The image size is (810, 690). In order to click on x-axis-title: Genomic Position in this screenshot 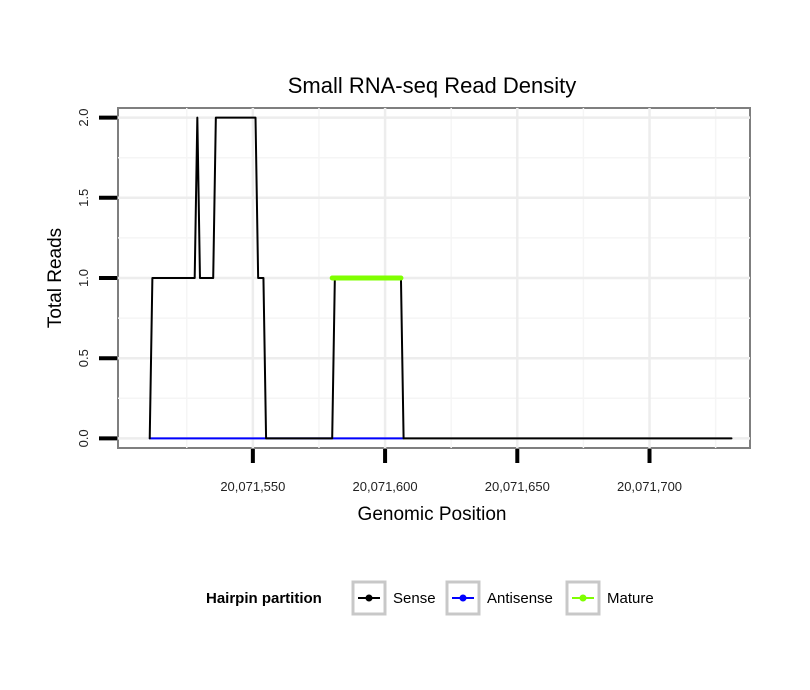, I will do `click(432, 514)`.